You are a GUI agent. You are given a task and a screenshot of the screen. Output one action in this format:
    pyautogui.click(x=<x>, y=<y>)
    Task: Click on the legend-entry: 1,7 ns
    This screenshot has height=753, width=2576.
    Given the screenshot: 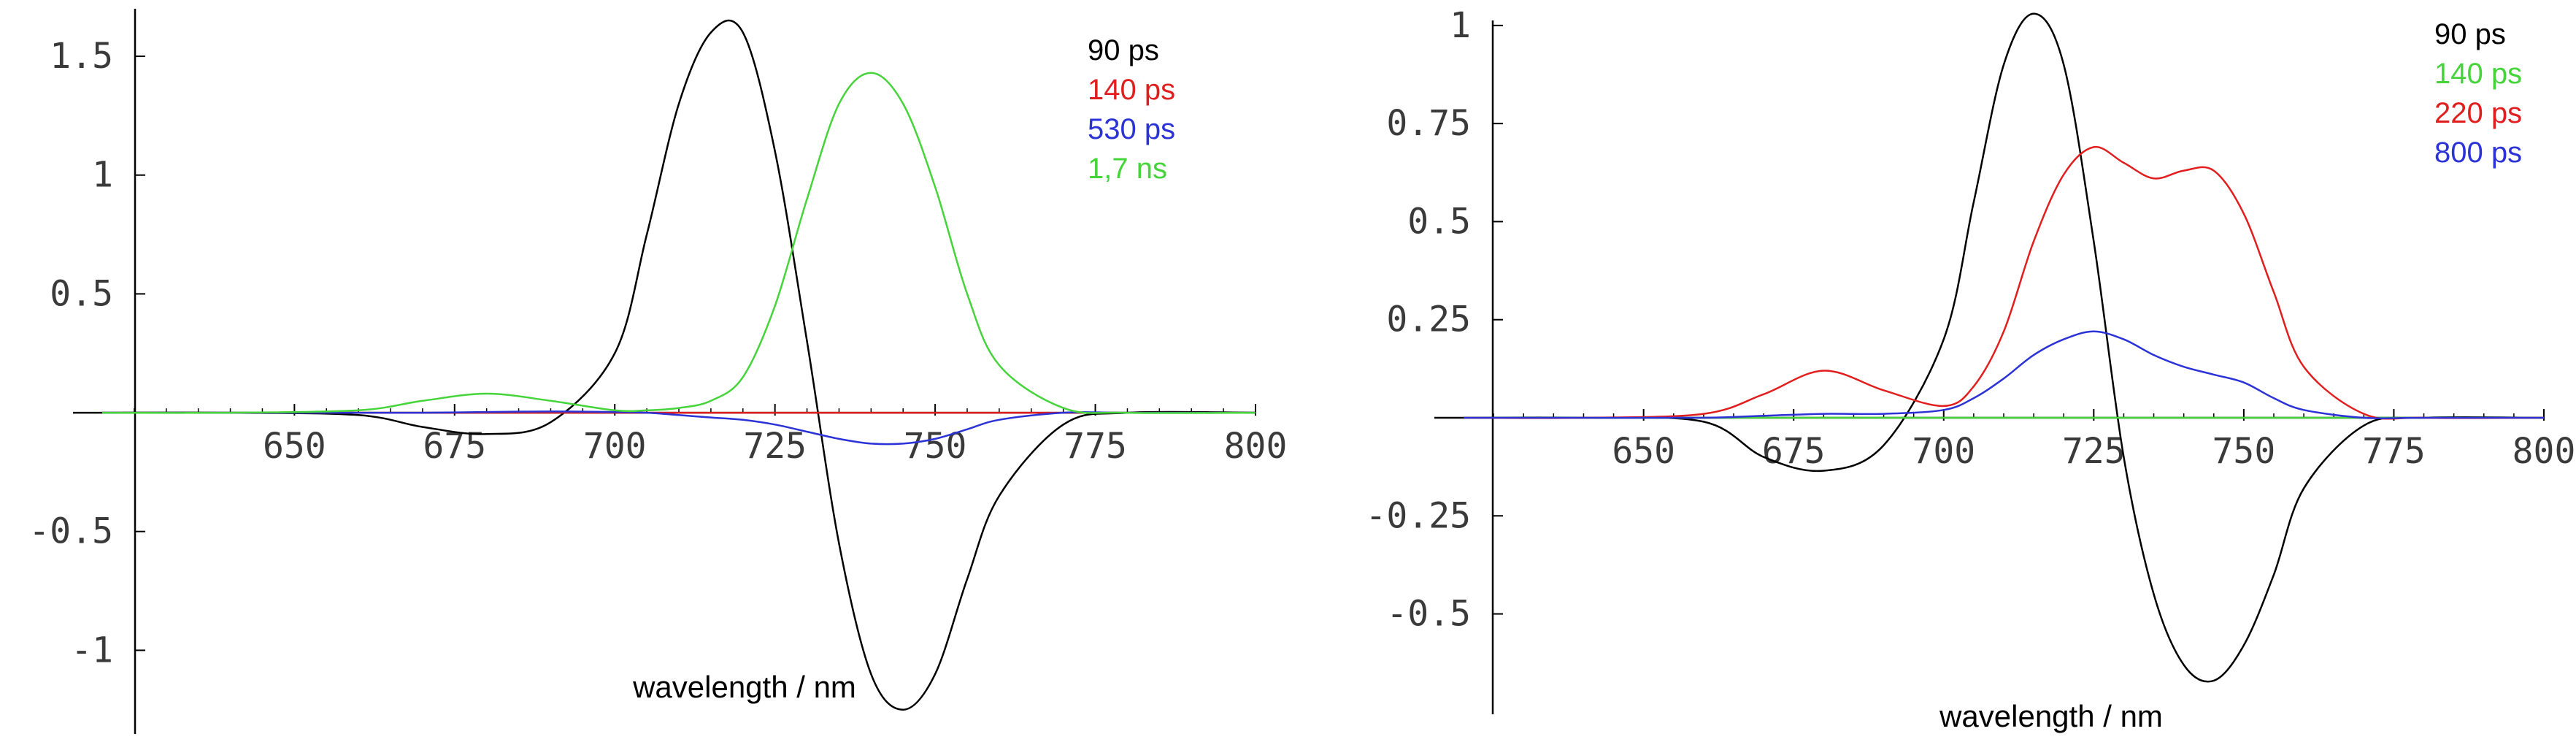 What is the action you would take?
    pyautogui.click(x=1127, y=169)
    